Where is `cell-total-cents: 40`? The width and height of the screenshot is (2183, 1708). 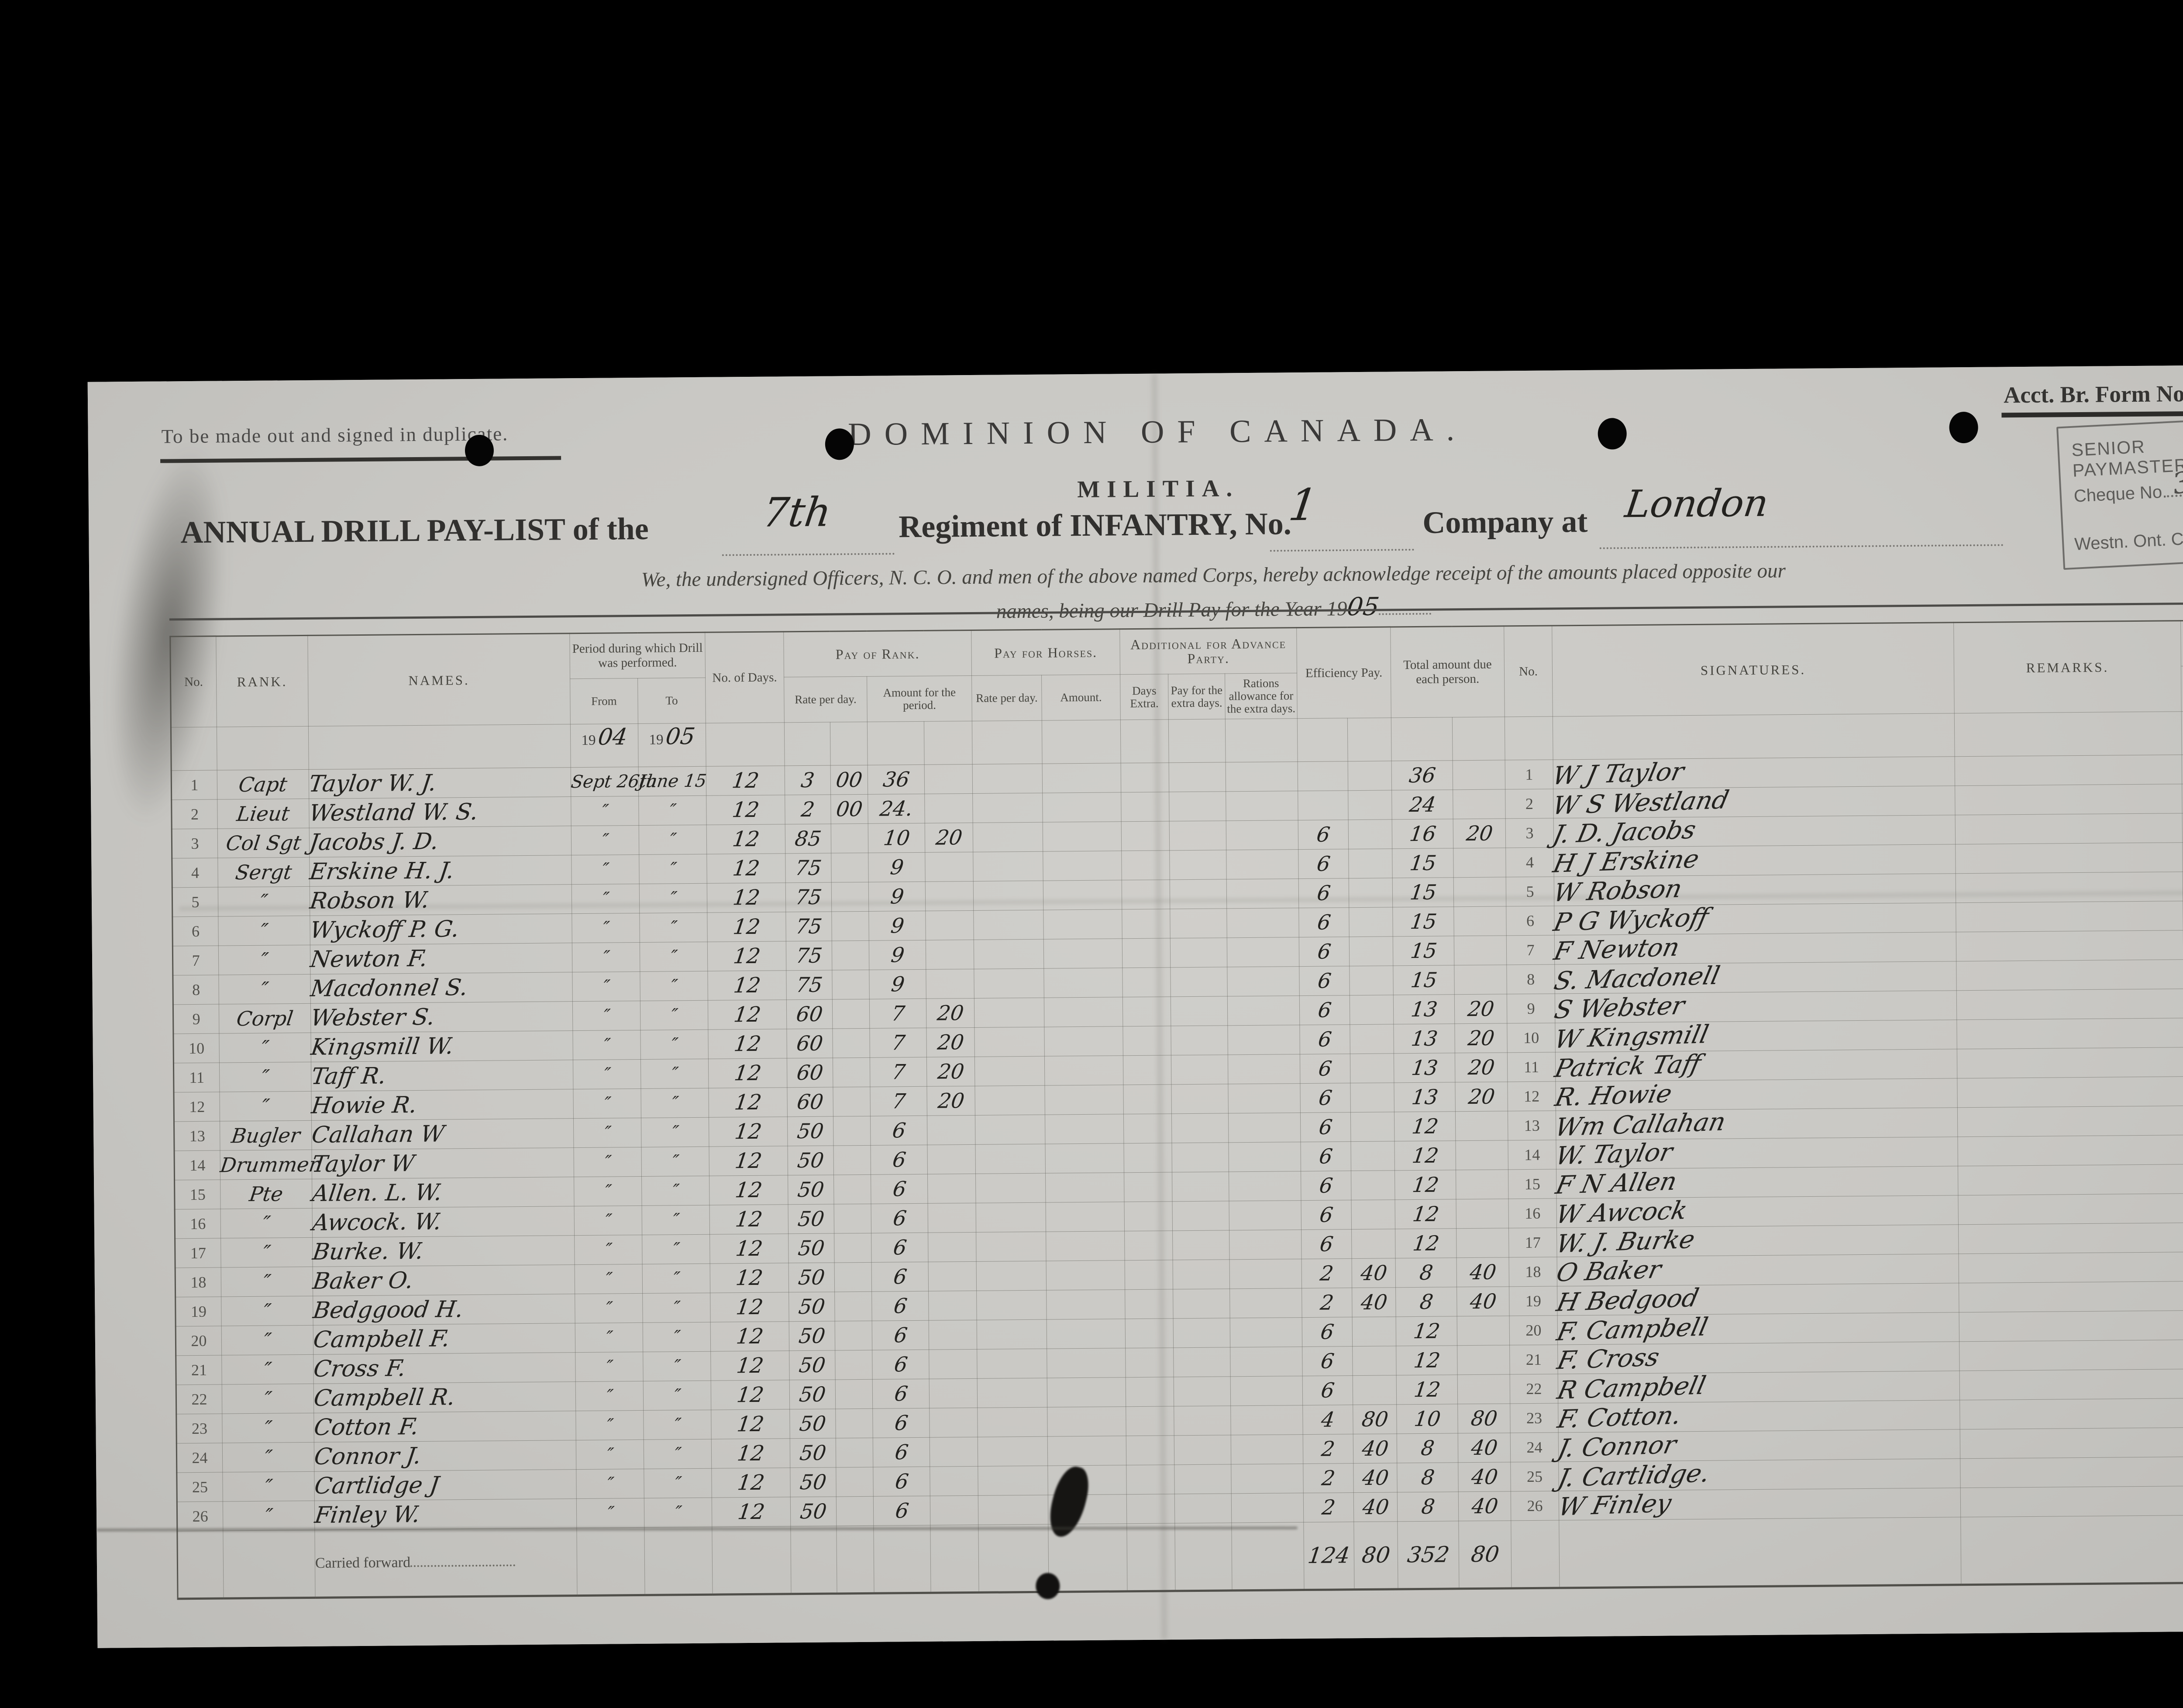 cell-total-cents: 40 is located at coordinates (1484, 1506).